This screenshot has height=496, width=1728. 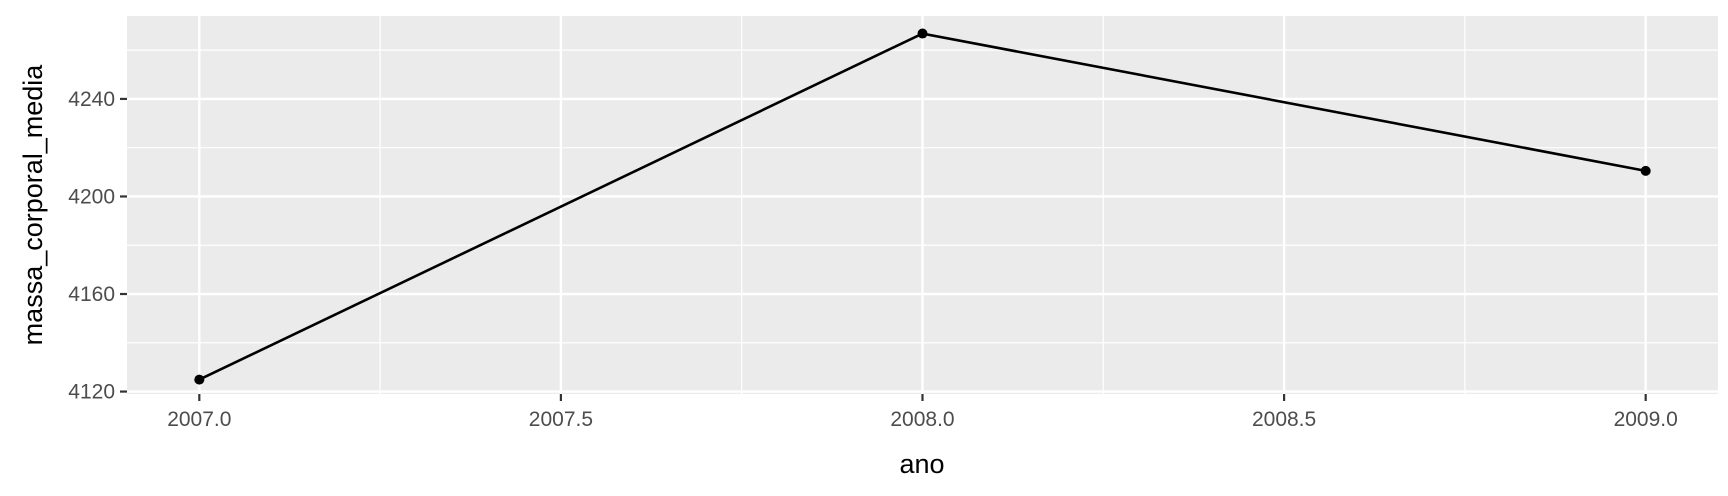 What do you see at coordinates (91, 294) in the screenshot?
I see `y-tick-label: 4160` at bounding box center [91, 294].